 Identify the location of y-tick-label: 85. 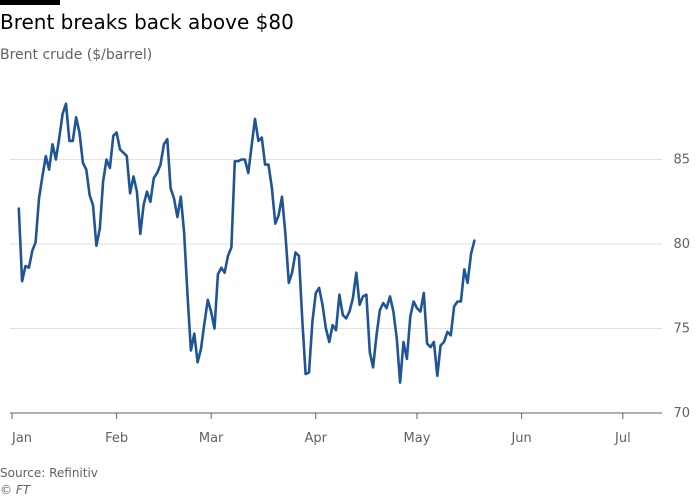
(681, 160).